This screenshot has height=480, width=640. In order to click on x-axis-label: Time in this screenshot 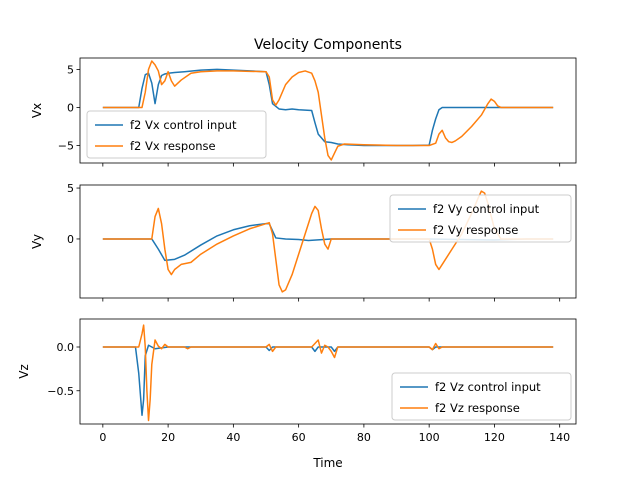, I will do `click(327, 463)`.